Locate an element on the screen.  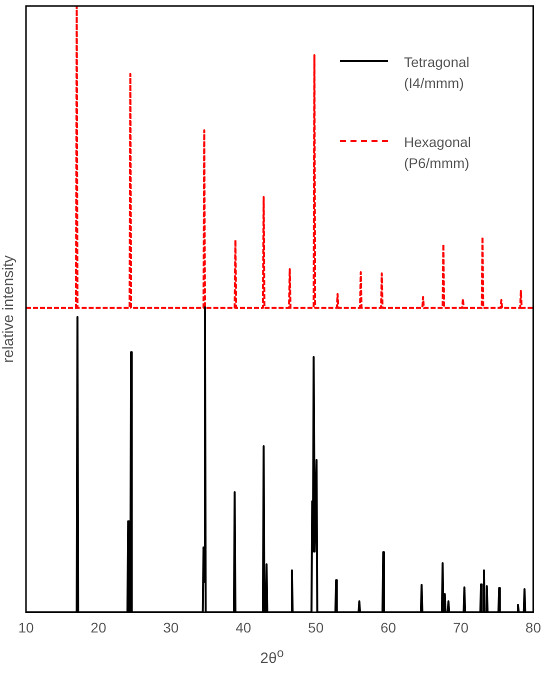
x-tick-label: 20 is located at coordinates (98, 627).